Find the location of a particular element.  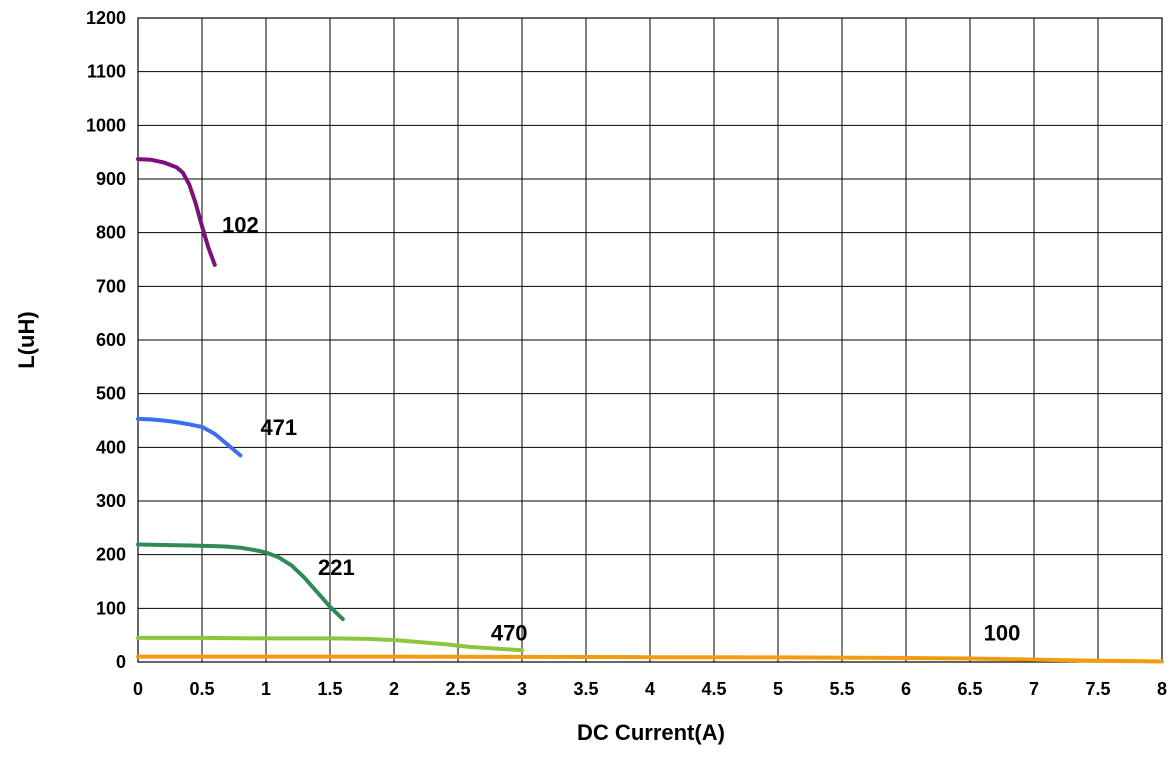

y-tick-label: 900 is located at coordinates (111, 179).